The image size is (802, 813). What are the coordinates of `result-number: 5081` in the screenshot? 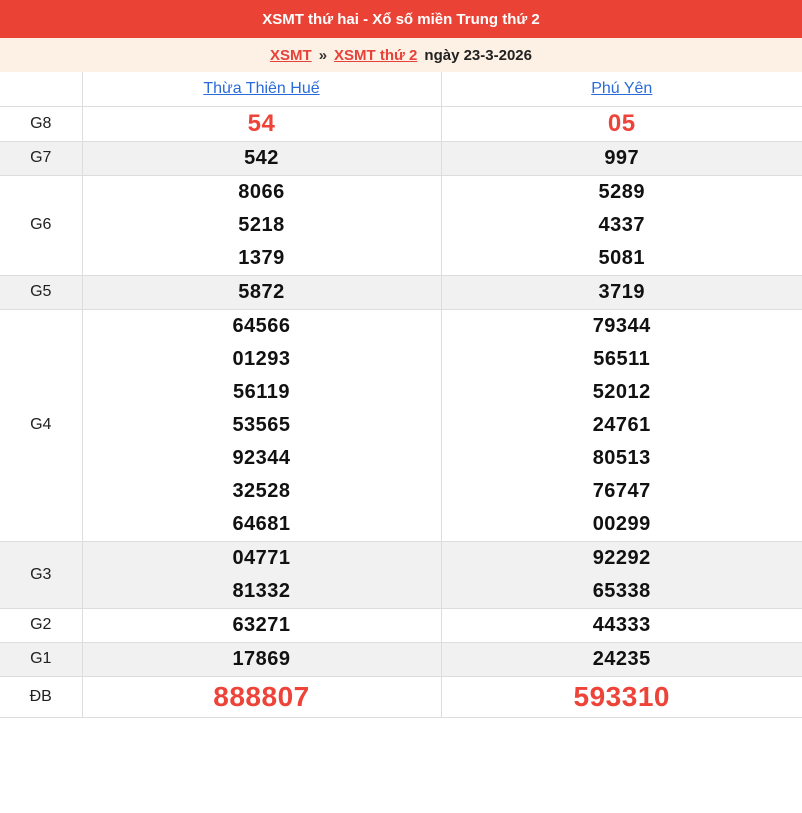 It's located at (621, 257).